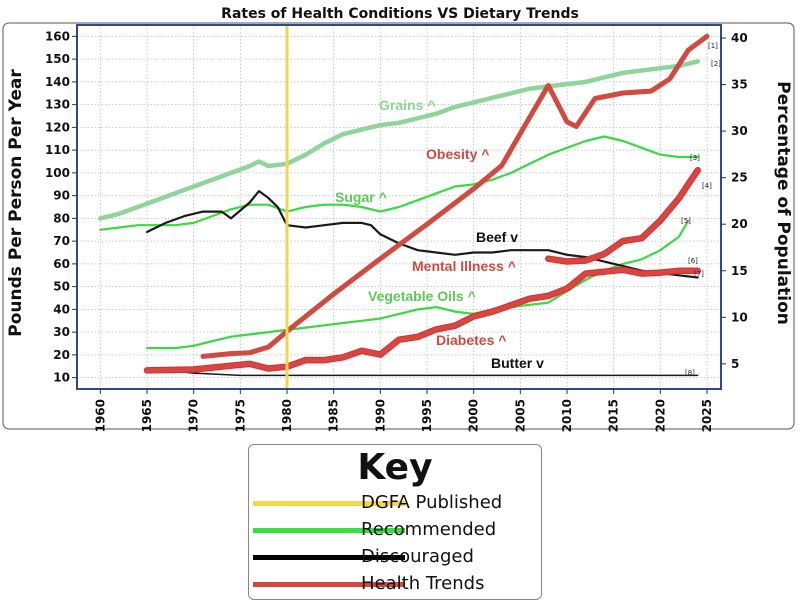 The height and width of the screenshot is (605, 800). Describe the element at coordinates (422, 372) in the screenshot. I see `series-line-butter` at that location.